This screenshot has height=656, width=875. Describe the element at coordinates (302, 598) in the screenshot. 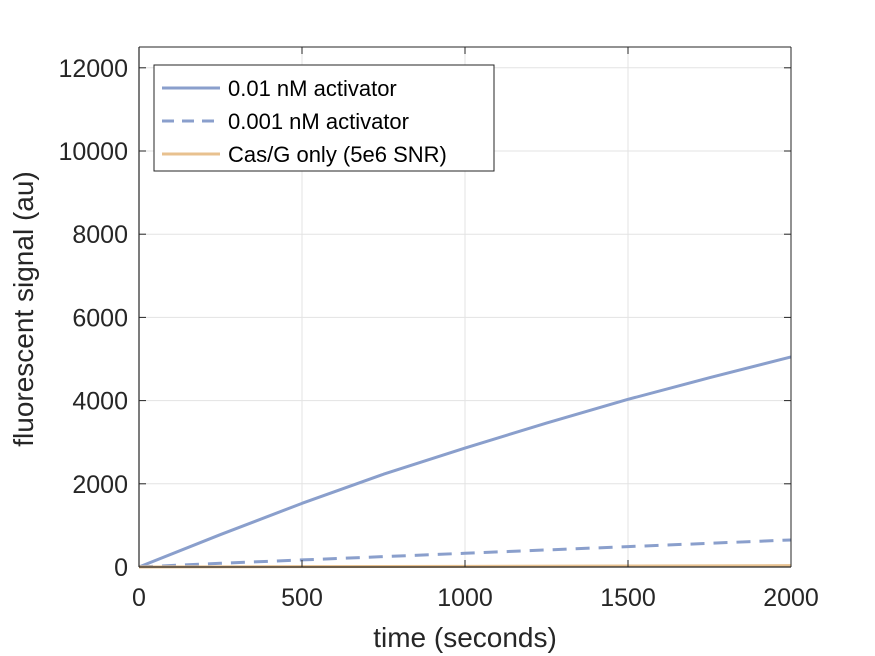

I see `x-tick-label: 500` at that location.